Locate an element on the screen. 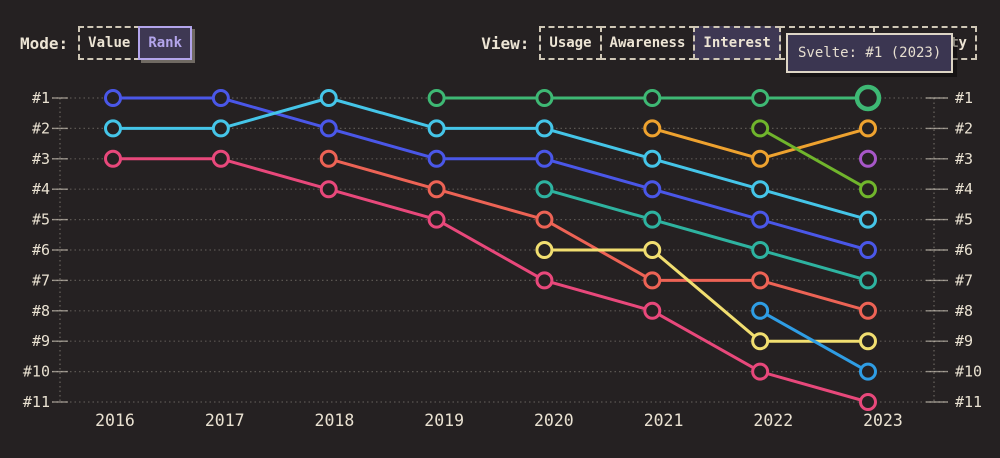  year-label: 2021 is located at coordinates (664, 420).